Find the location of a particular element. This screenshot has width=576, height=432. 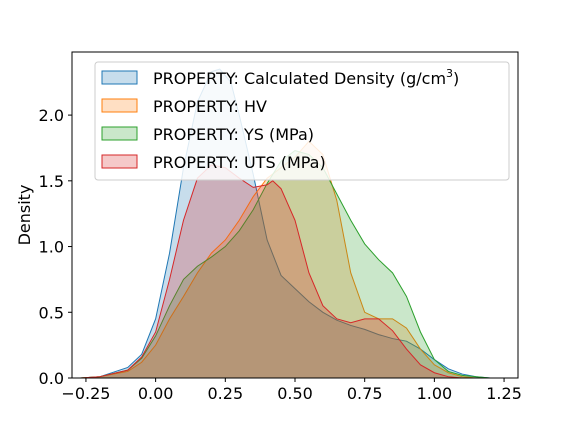

x-tick-label: 0.75 is located at coordinates (365, 393).